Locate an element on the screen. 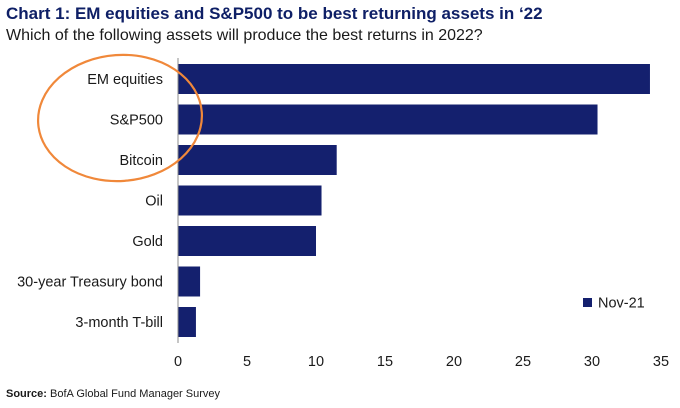  category-label-bitcoin: Bitcoin is located at coordinates (141, 161).